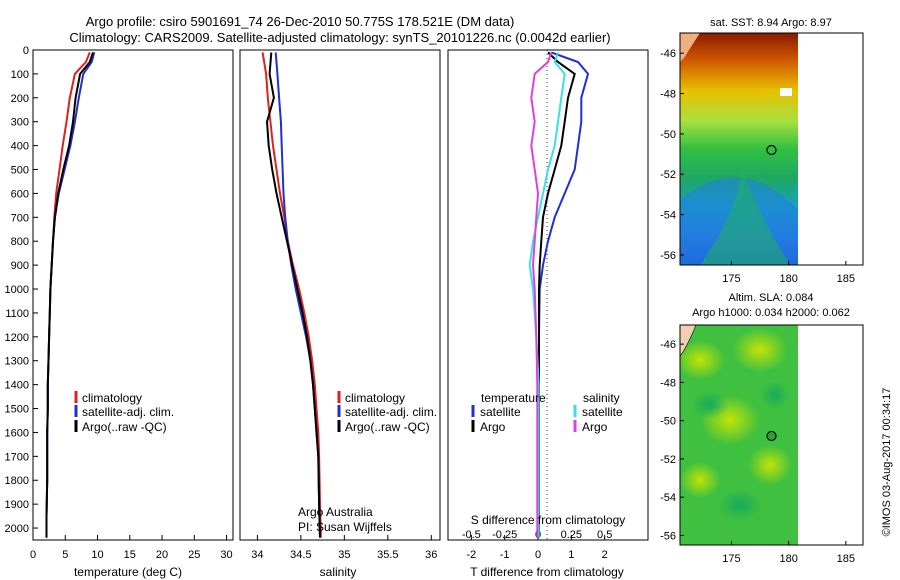 Image resolution: width=900 pixels, height=580 pixels. What do you see at coordinates (17, 410) in the screenshot?
I see `depth-tick-label: 1500` at bounding box center [17, 410].